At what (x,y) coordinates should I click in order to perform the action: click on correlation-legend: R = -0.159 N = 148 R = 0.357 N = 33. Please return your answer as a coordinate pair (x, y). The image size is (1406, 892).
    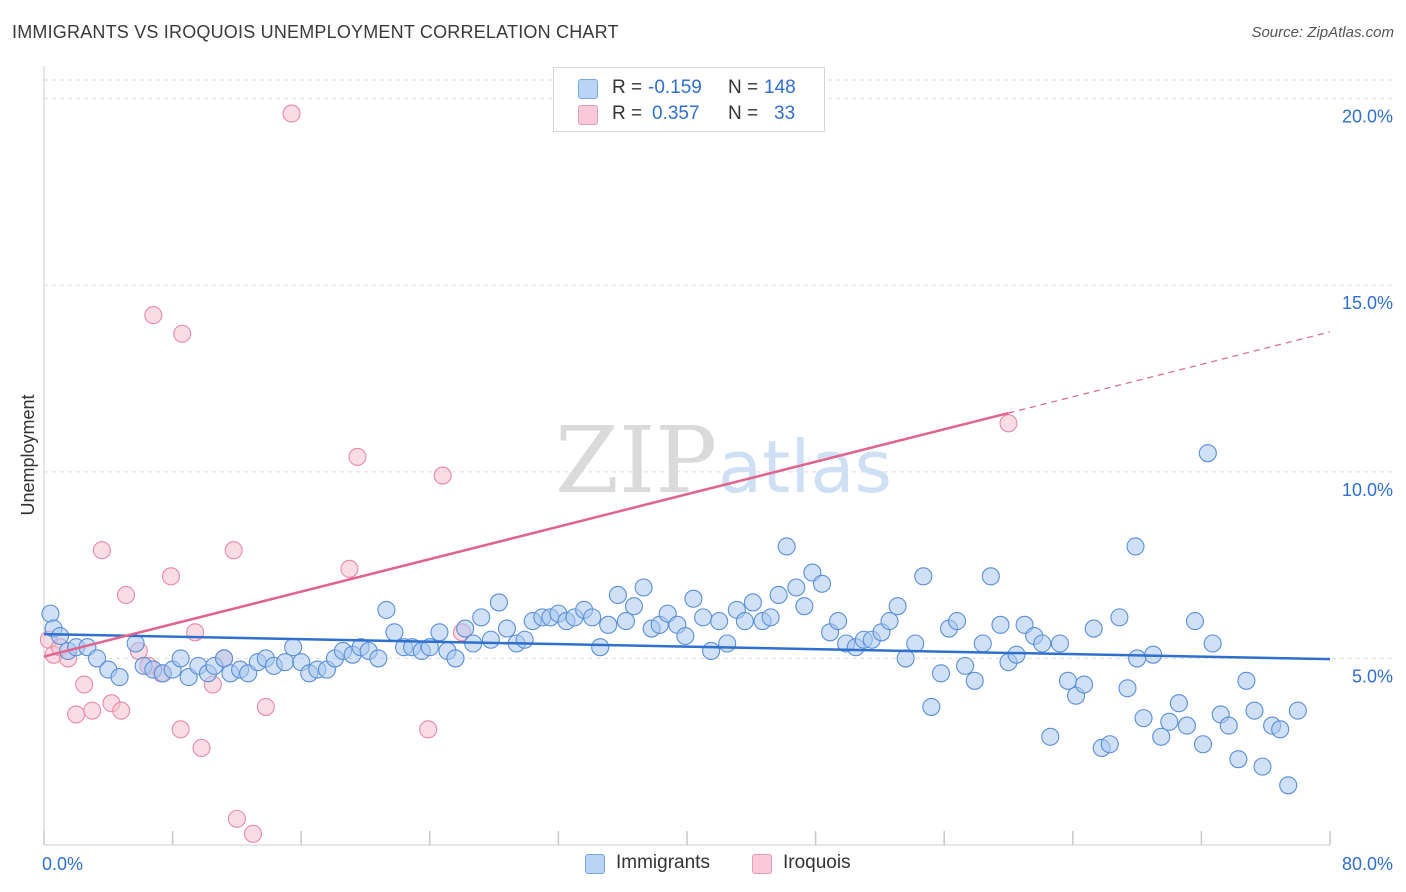
    Looking at the image, I should click on (689, 99).